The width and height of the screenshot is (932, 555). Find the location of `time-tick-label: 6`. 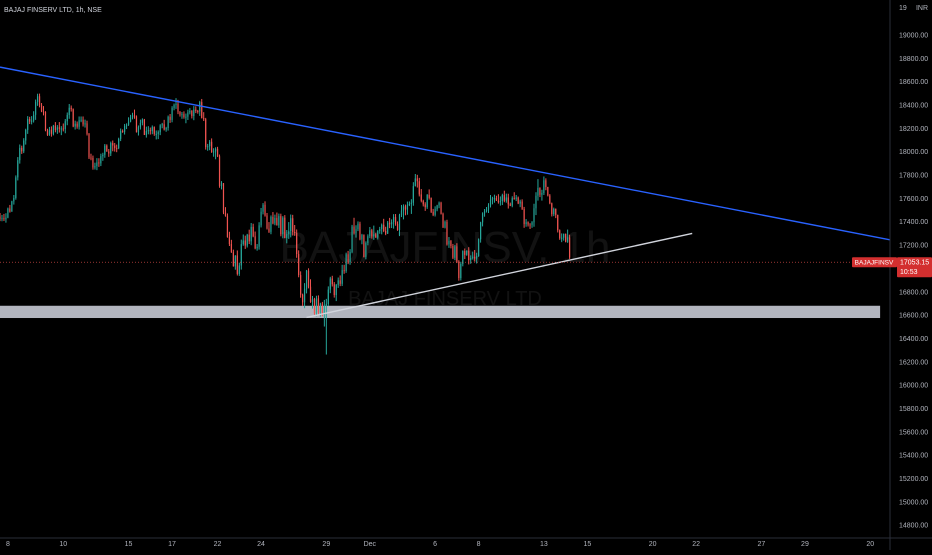

time-tick-label: 6 is located at coordinates (435, 544).